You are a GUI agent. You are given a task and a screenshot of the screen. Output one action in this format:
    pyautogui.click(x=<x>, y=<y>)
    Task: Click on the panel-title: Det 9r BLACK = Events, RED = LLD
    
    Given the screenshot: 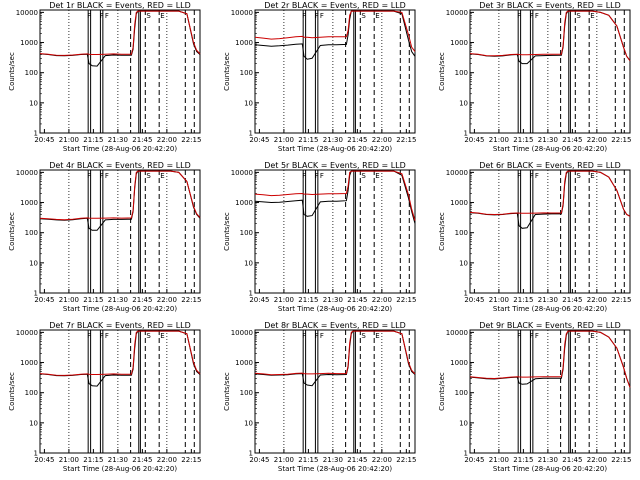 What is the action you would take?
    pyautogui.click(x=550, y=325)
    